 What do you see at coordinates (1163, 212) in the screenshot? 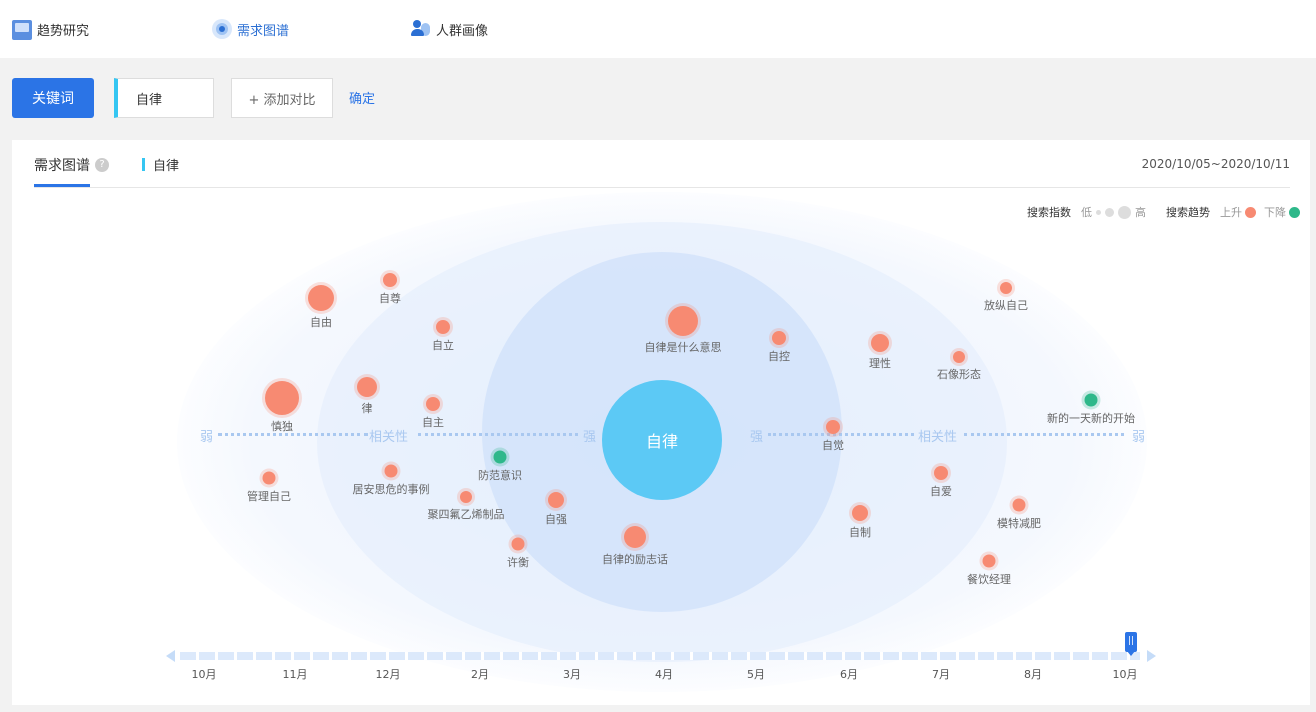
I see `legend: 搜索指数 低 高 搜索趋势 上升 下降` at bounding box center [1163, 212].